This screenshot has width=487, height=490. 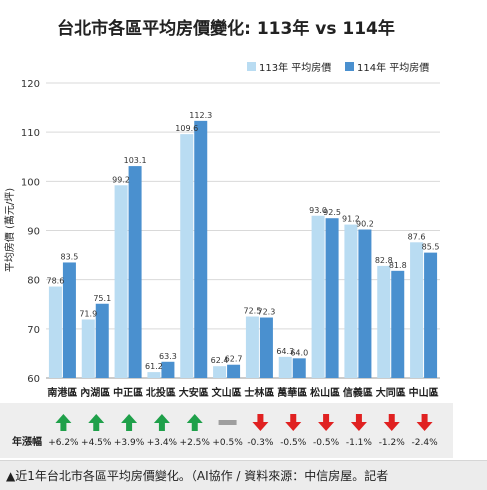 I want to click on x-tick-label-大安區: 大安區, so click(x=194, y=392).